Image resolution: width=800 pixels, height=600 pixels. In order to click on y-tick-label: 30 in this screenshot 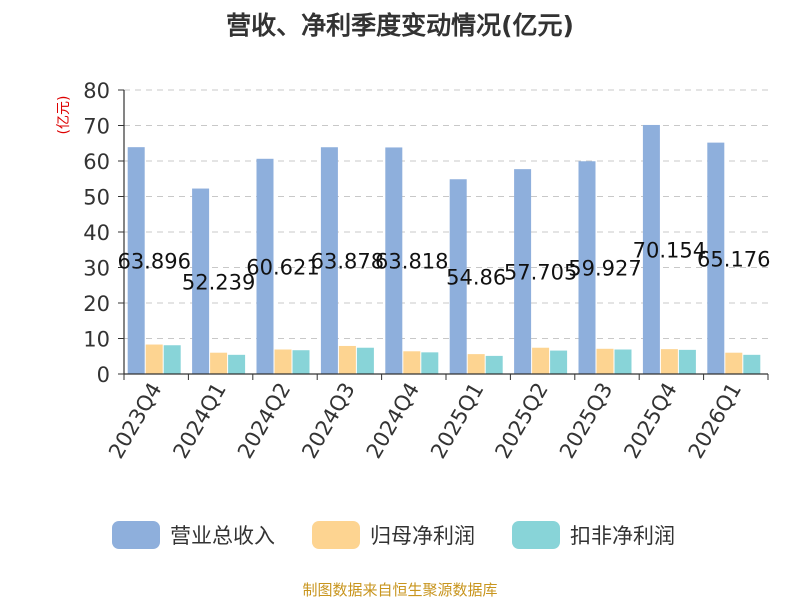, I will do `click(96, 269)`.